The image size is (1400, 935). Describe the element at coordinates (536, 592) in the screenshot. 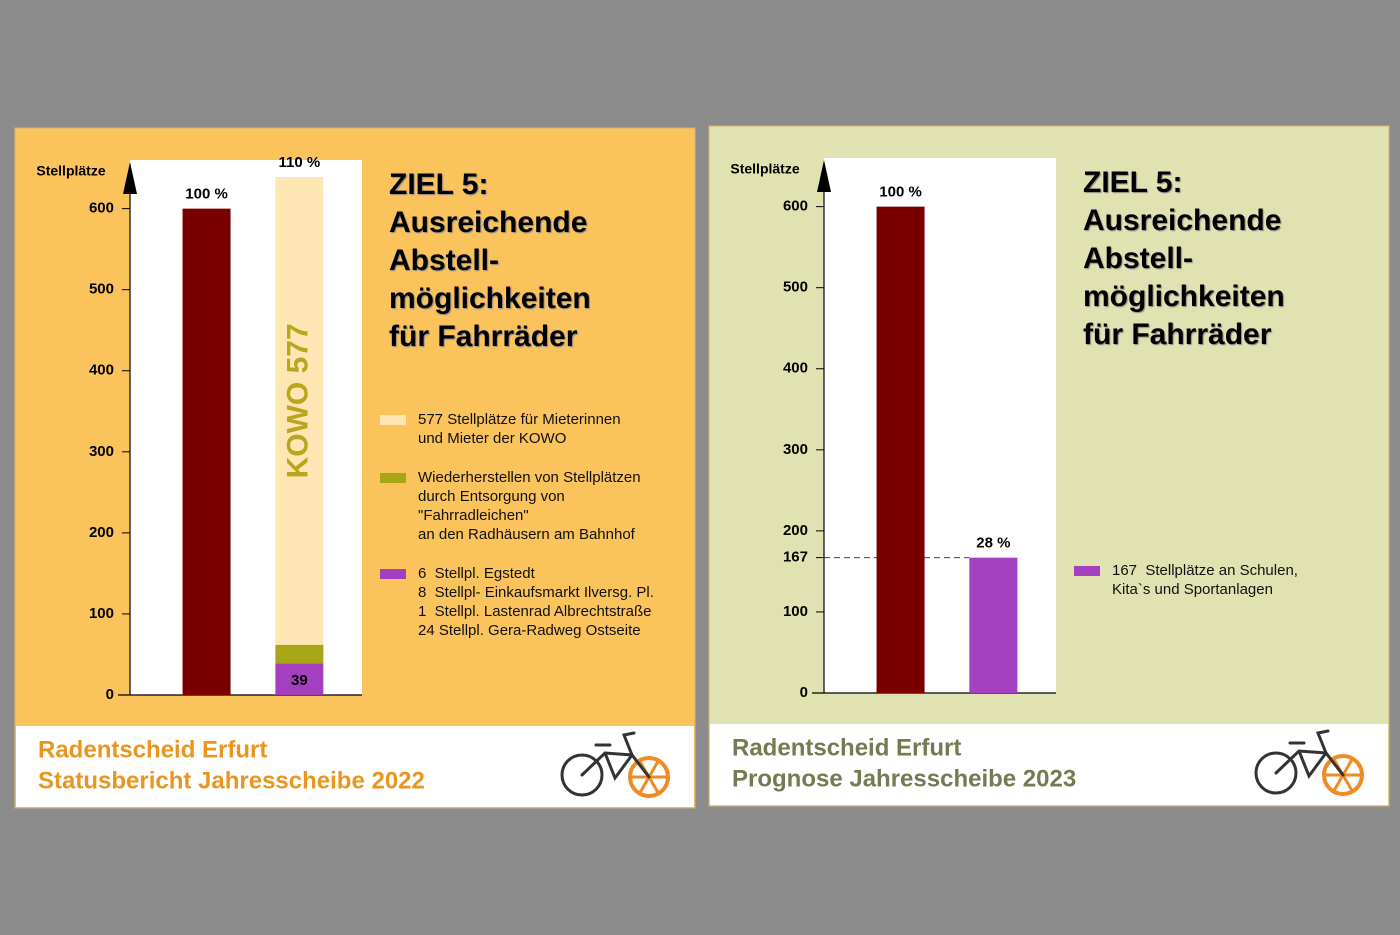

I see `legend-text: 8 Stellpl- Einkaufsmarkt Ilversg. Pl.` at that location.